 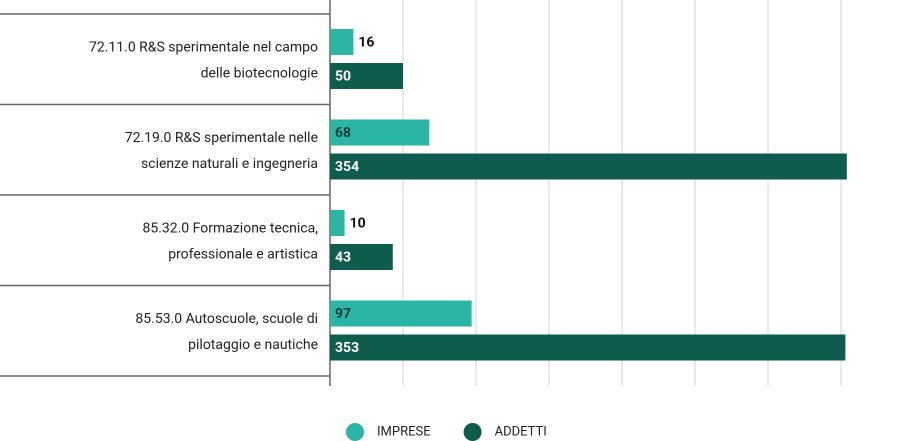 I want to click on value-label: 353, so click(x=347, y=348).